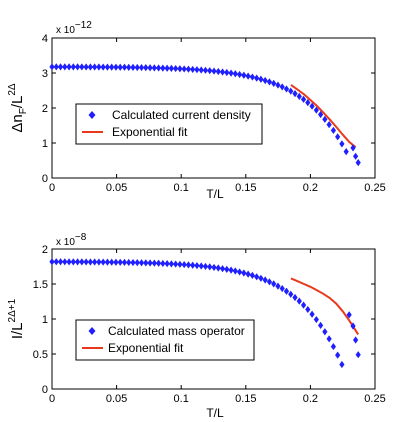  Describe the element at coordinates (146, 348) in the screenshot. I see `legend-label-series-1: Exponential fit` at that location.